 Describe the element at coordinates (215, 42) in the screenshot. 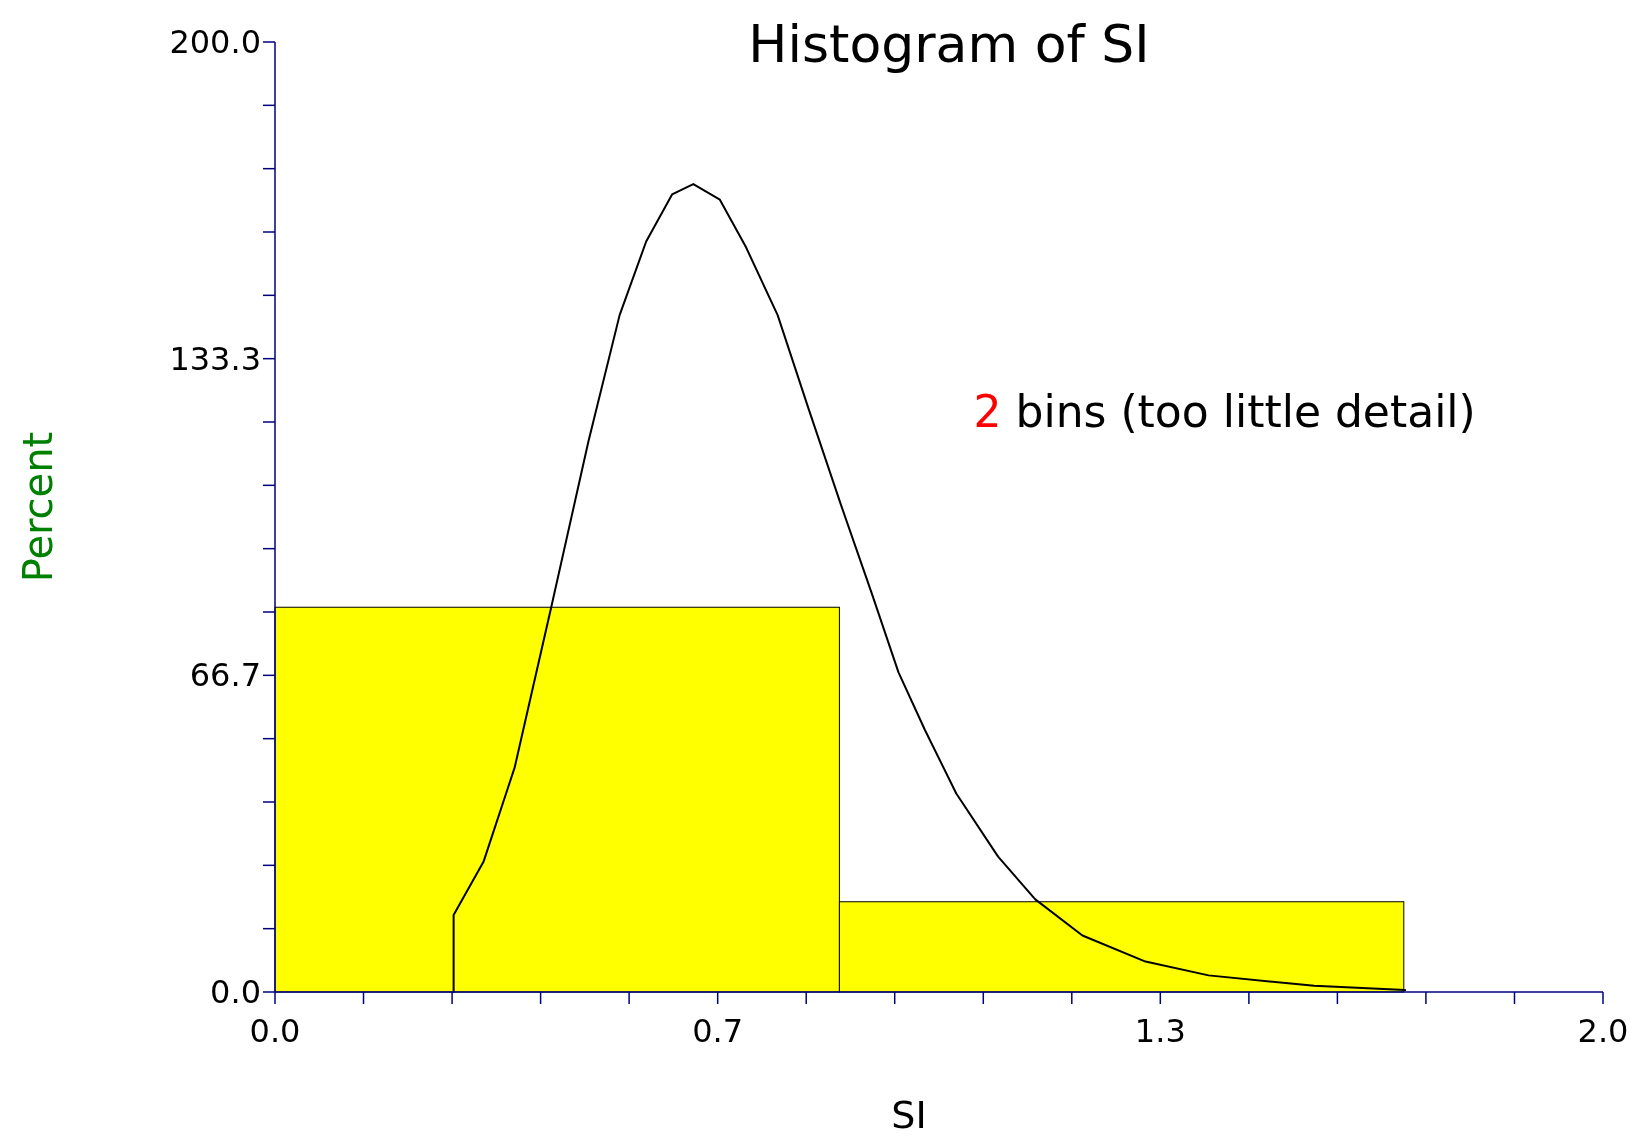

I see `y-tick-label: 200.0` at that location.